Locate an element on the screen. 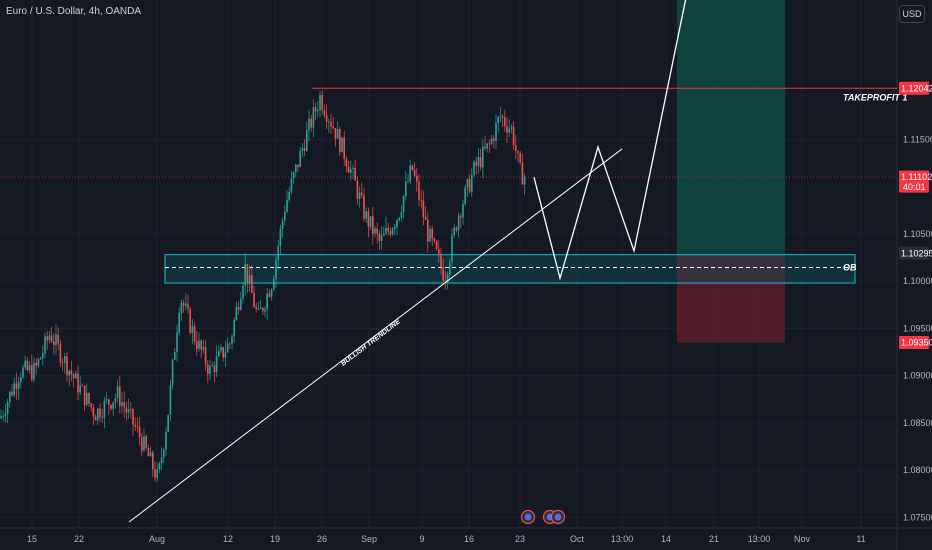 This screenshot has height=550, width=932. y-tick-label: 1.11500 is located at coordinates (917, 140).